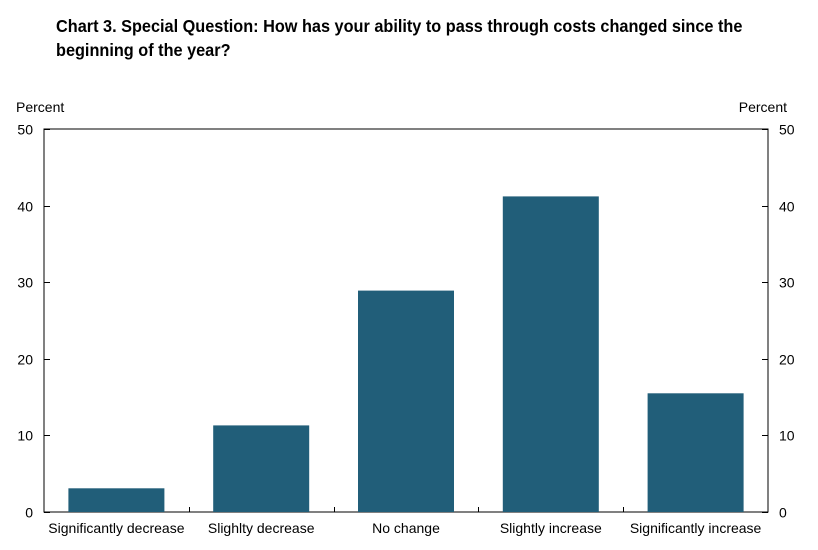 The image size is (818, 550). What do you see at coordinates (116, 528) in the screenshot?
I see `x-tick-label: Significantly decrease` at bounding box center [116, 528].